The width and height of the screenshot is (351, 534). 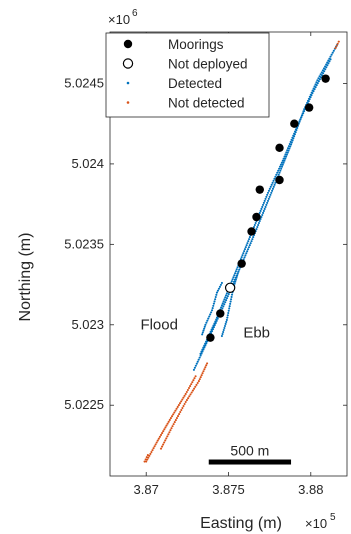 What do you see at coordinates (249, 451) in the screenshot?
I see `scale-bar-label: 500 m` at bounding box center [249, 451].